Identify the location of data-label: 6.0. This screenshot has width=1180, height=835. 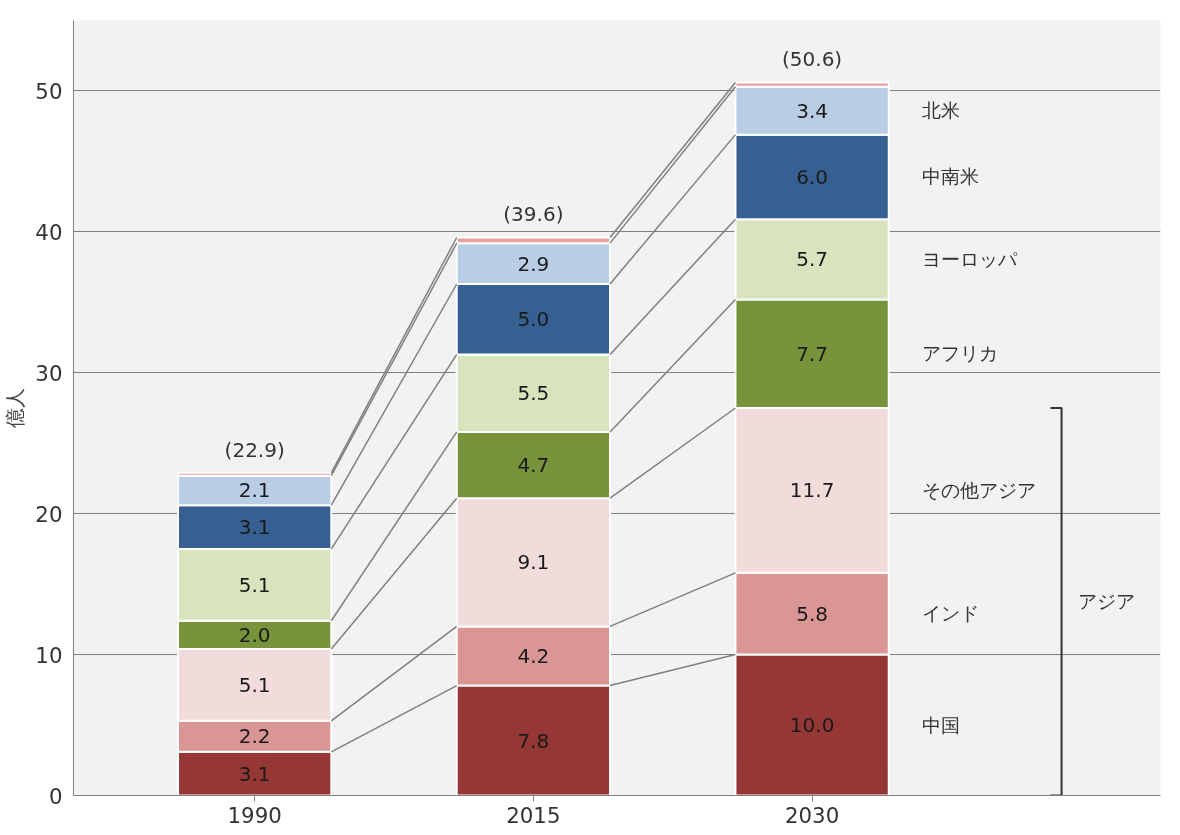
(812, 176).